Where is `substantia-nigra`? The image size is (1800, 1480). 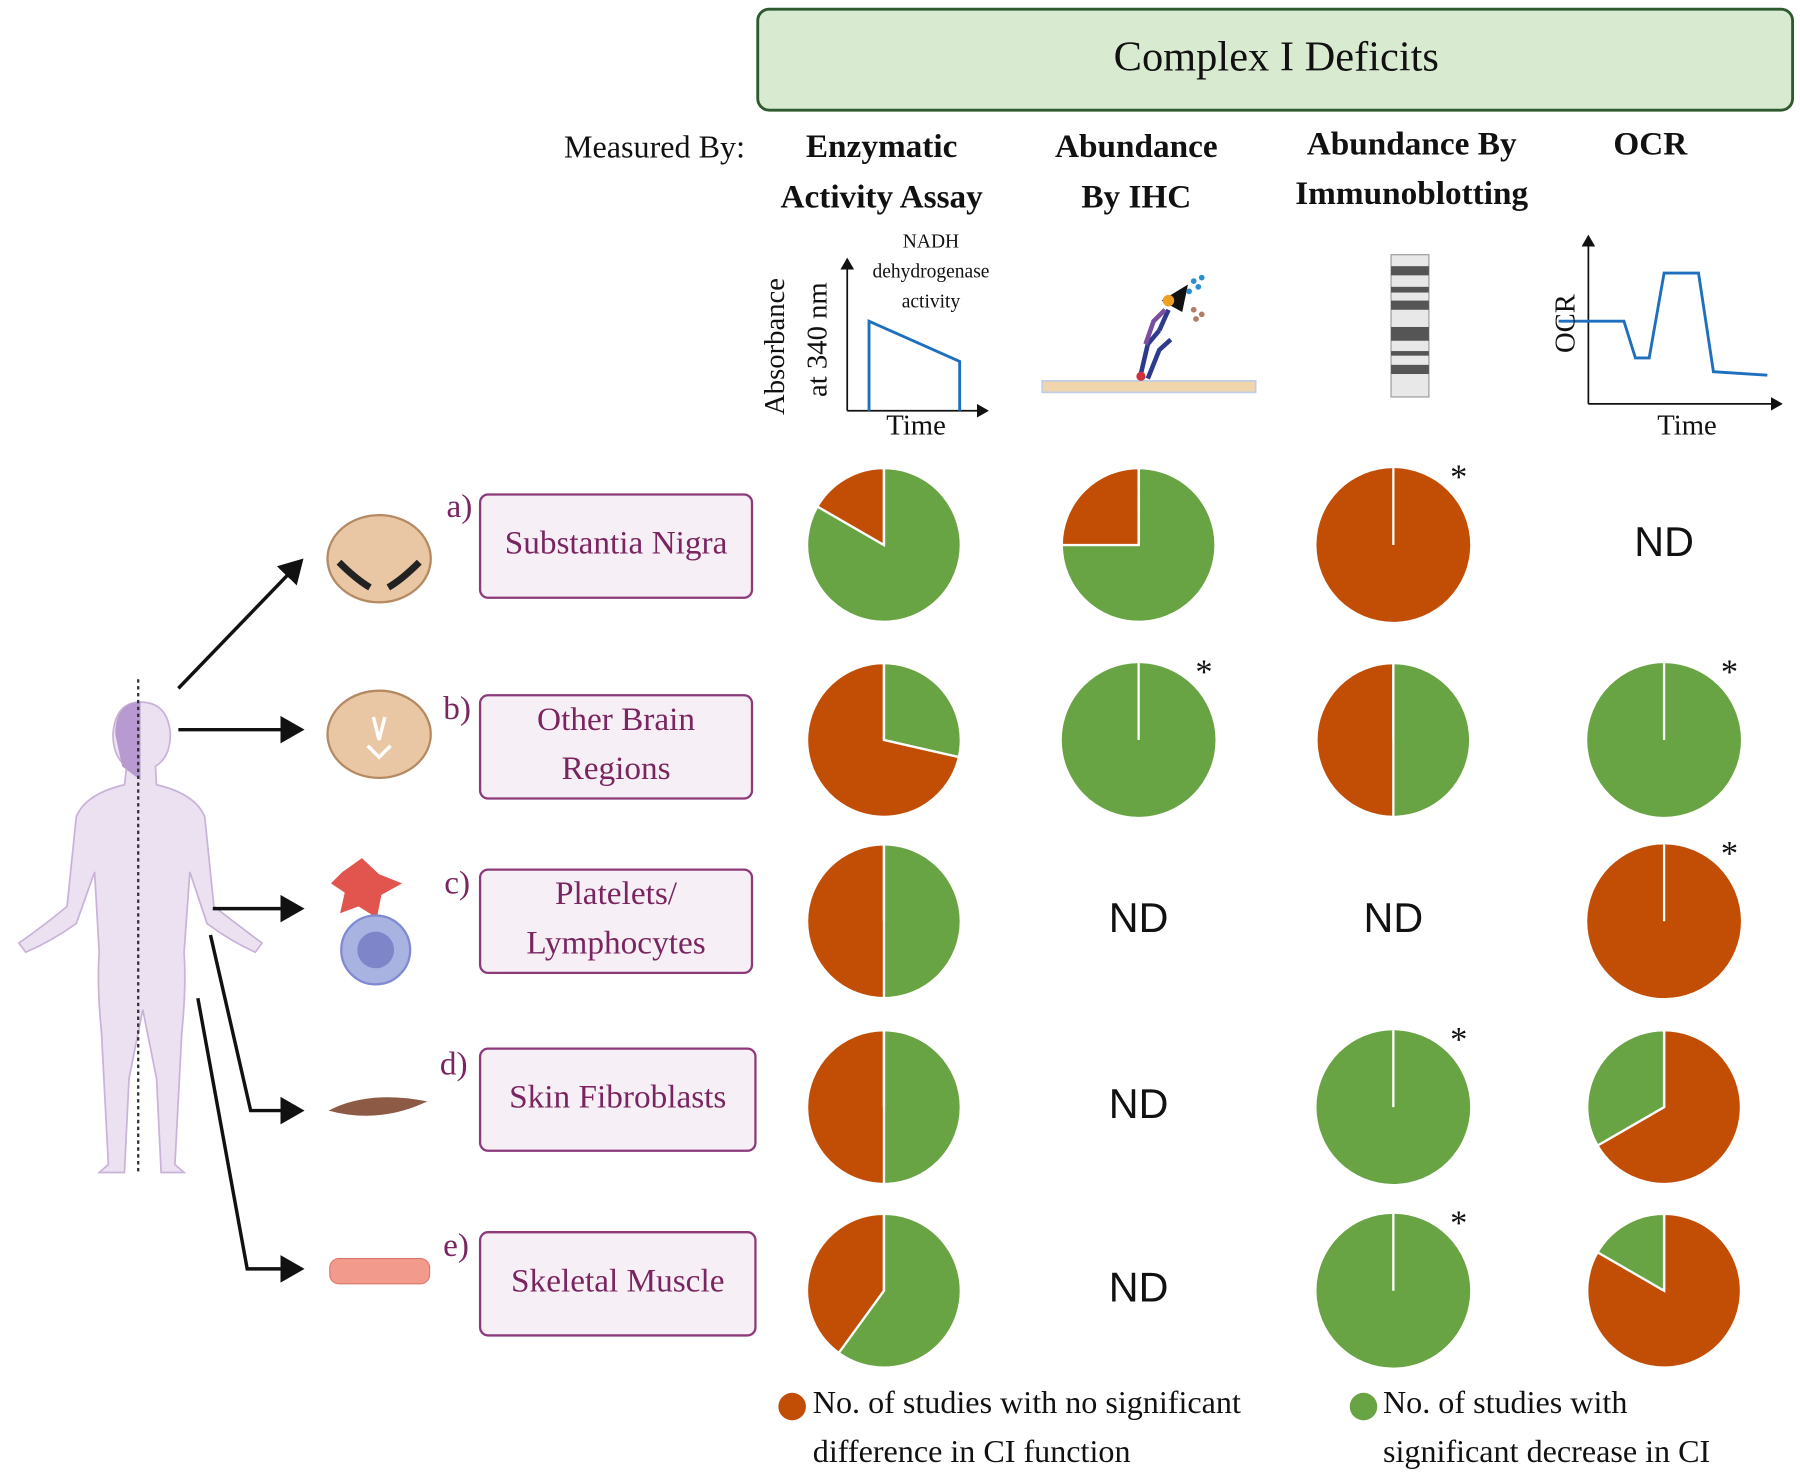 substantia-nigra is located at coordinates (379, 575).